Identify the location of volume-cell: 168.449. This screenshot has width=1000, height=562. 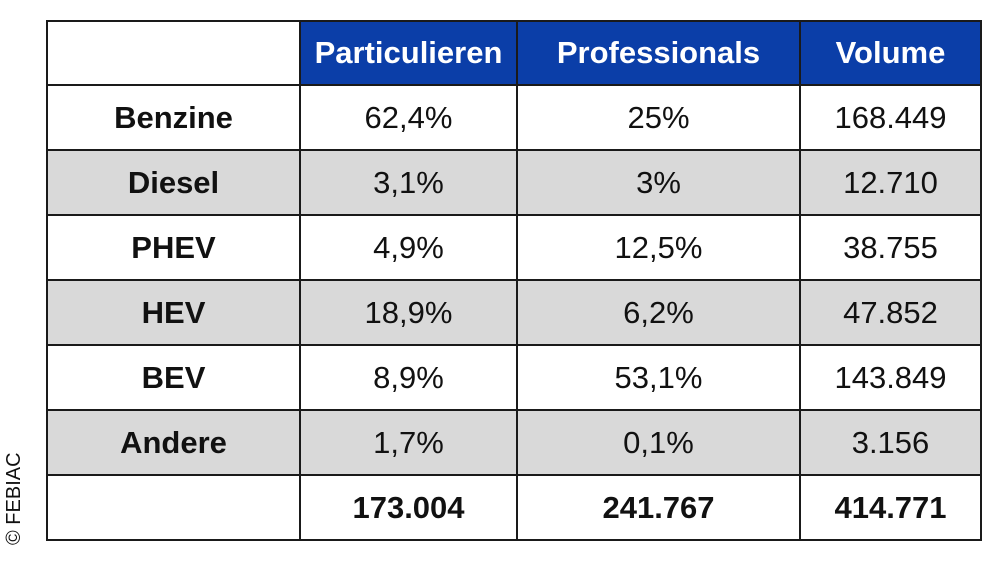
(890, 117).